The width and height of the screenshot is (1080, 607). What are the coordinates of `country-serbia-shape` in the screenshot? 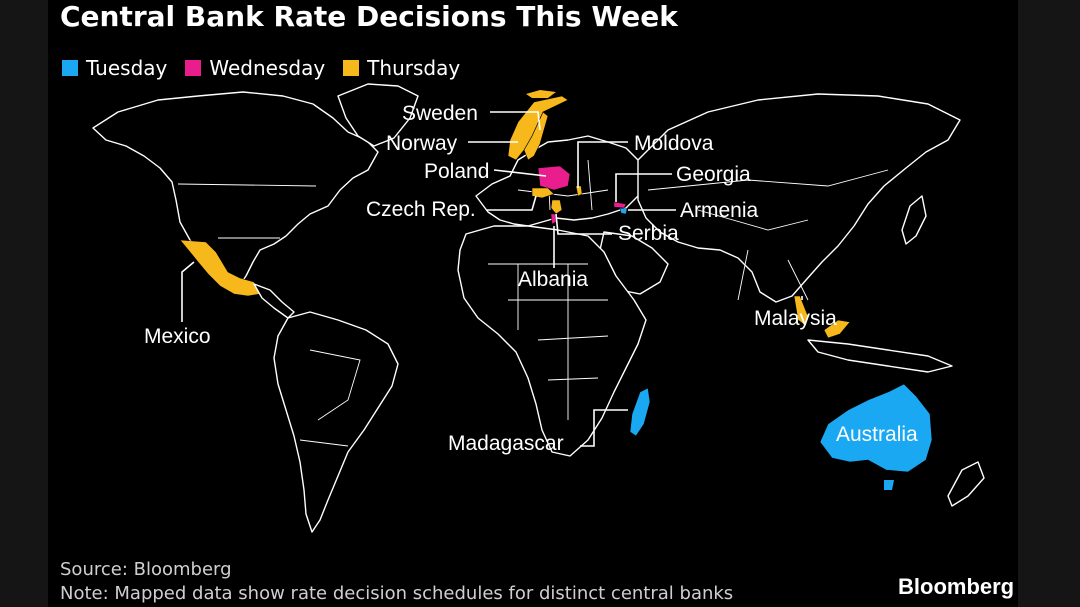 It's located at (556, 207).